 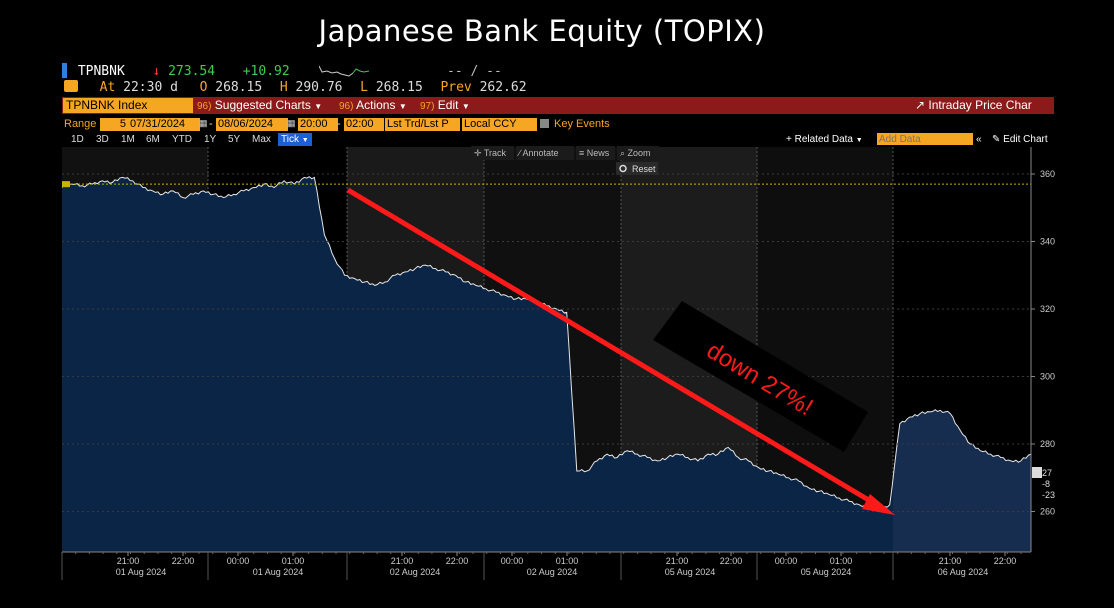 I want to click on timeframe-button-1d: 1D, so click(x=77, y=139).